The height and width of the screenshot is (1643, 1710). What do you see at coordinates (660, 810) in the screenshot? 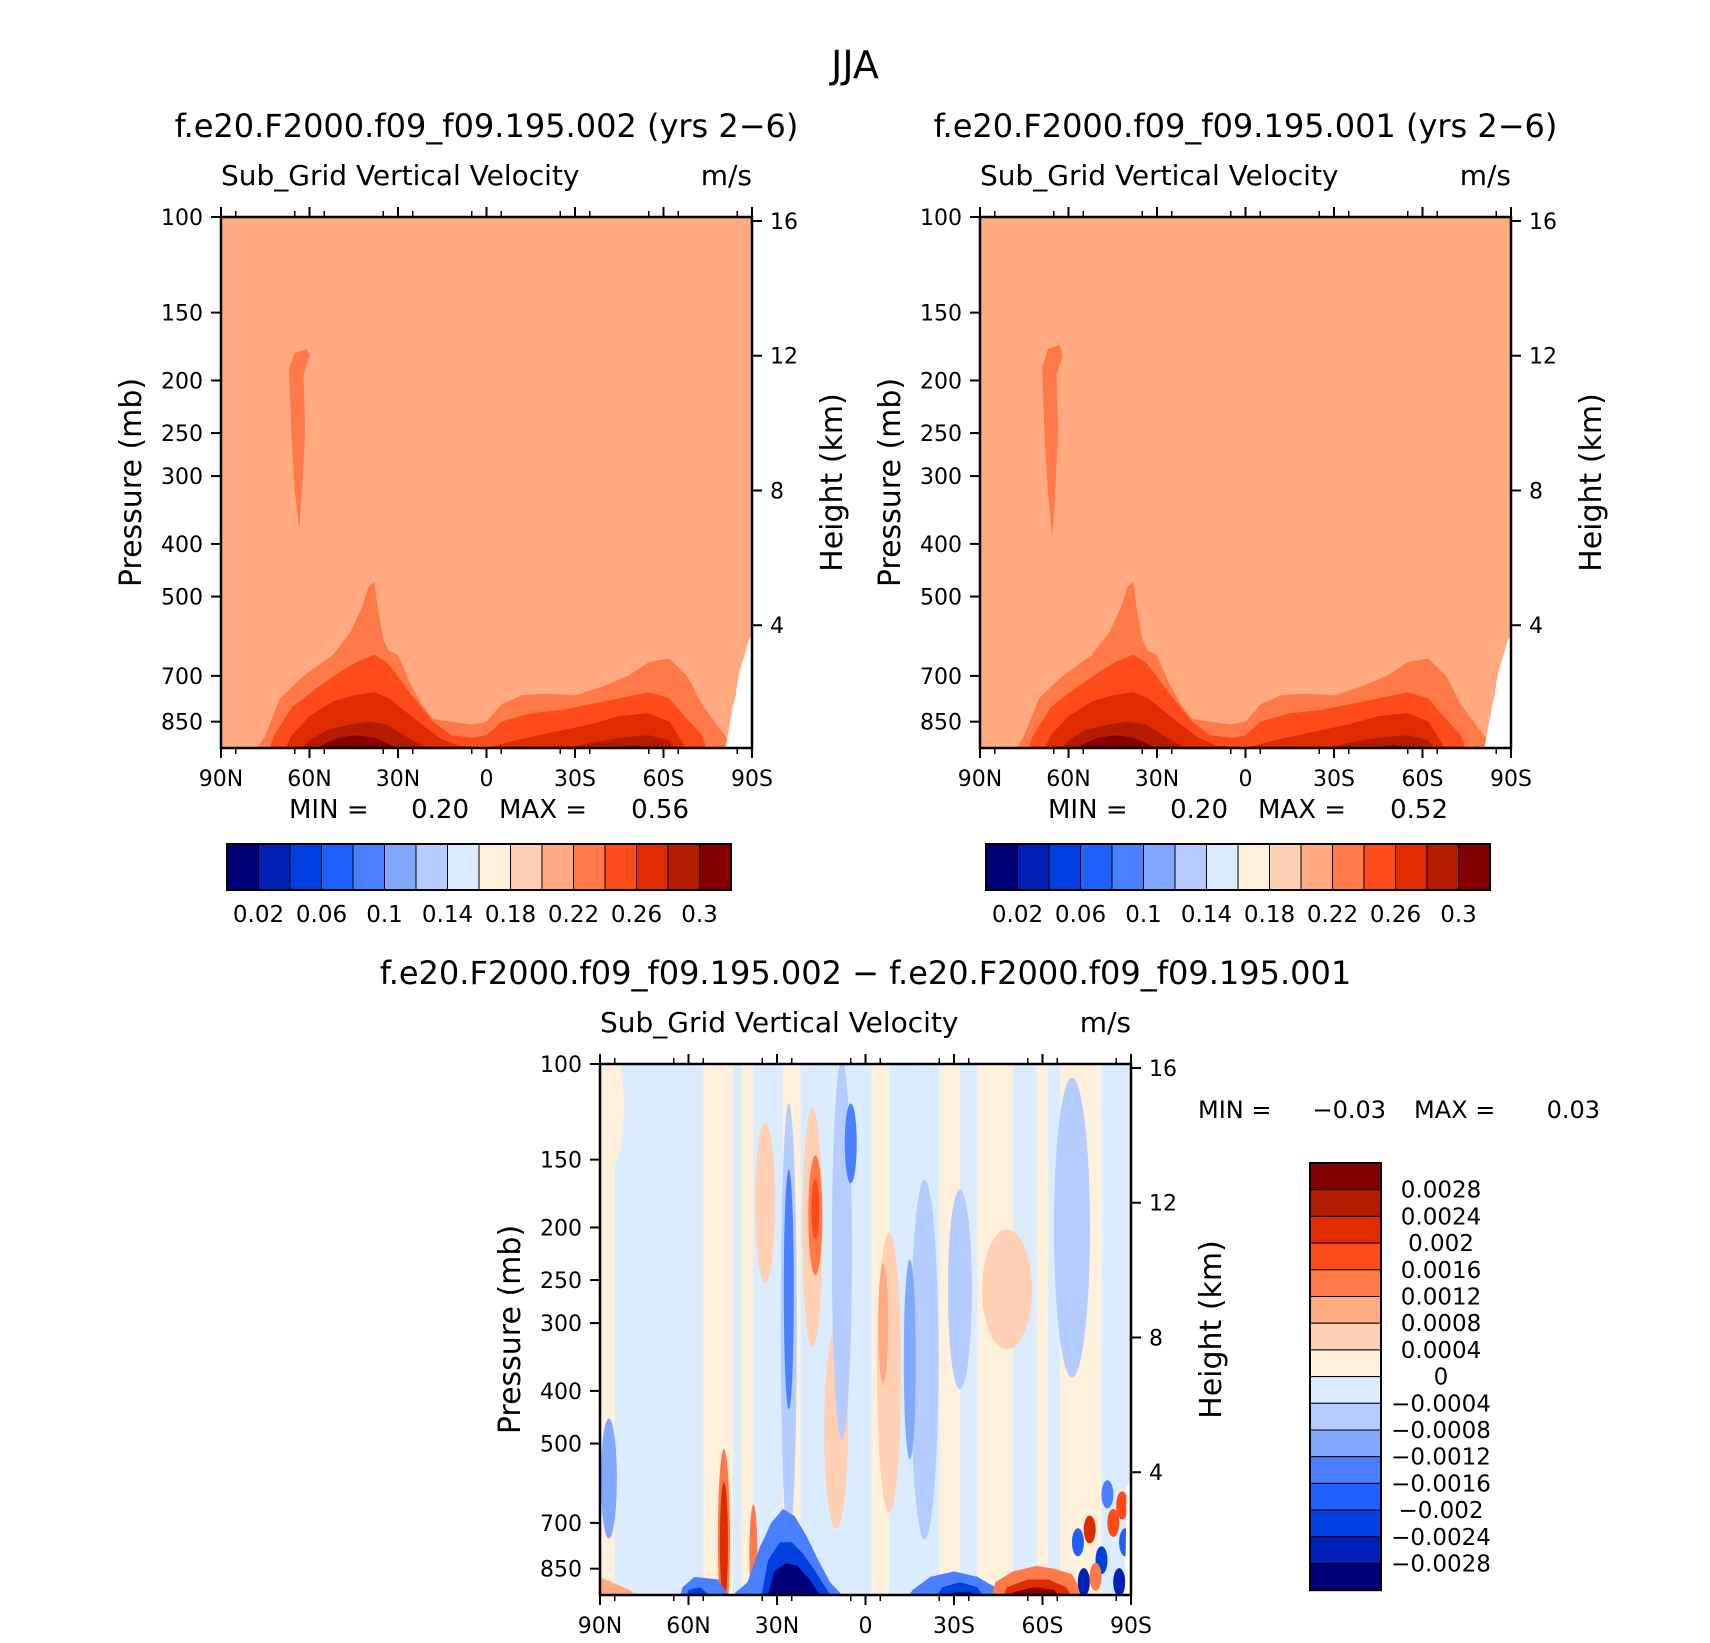
I see `max-value: 0.56` at bounding box center [660, 810].